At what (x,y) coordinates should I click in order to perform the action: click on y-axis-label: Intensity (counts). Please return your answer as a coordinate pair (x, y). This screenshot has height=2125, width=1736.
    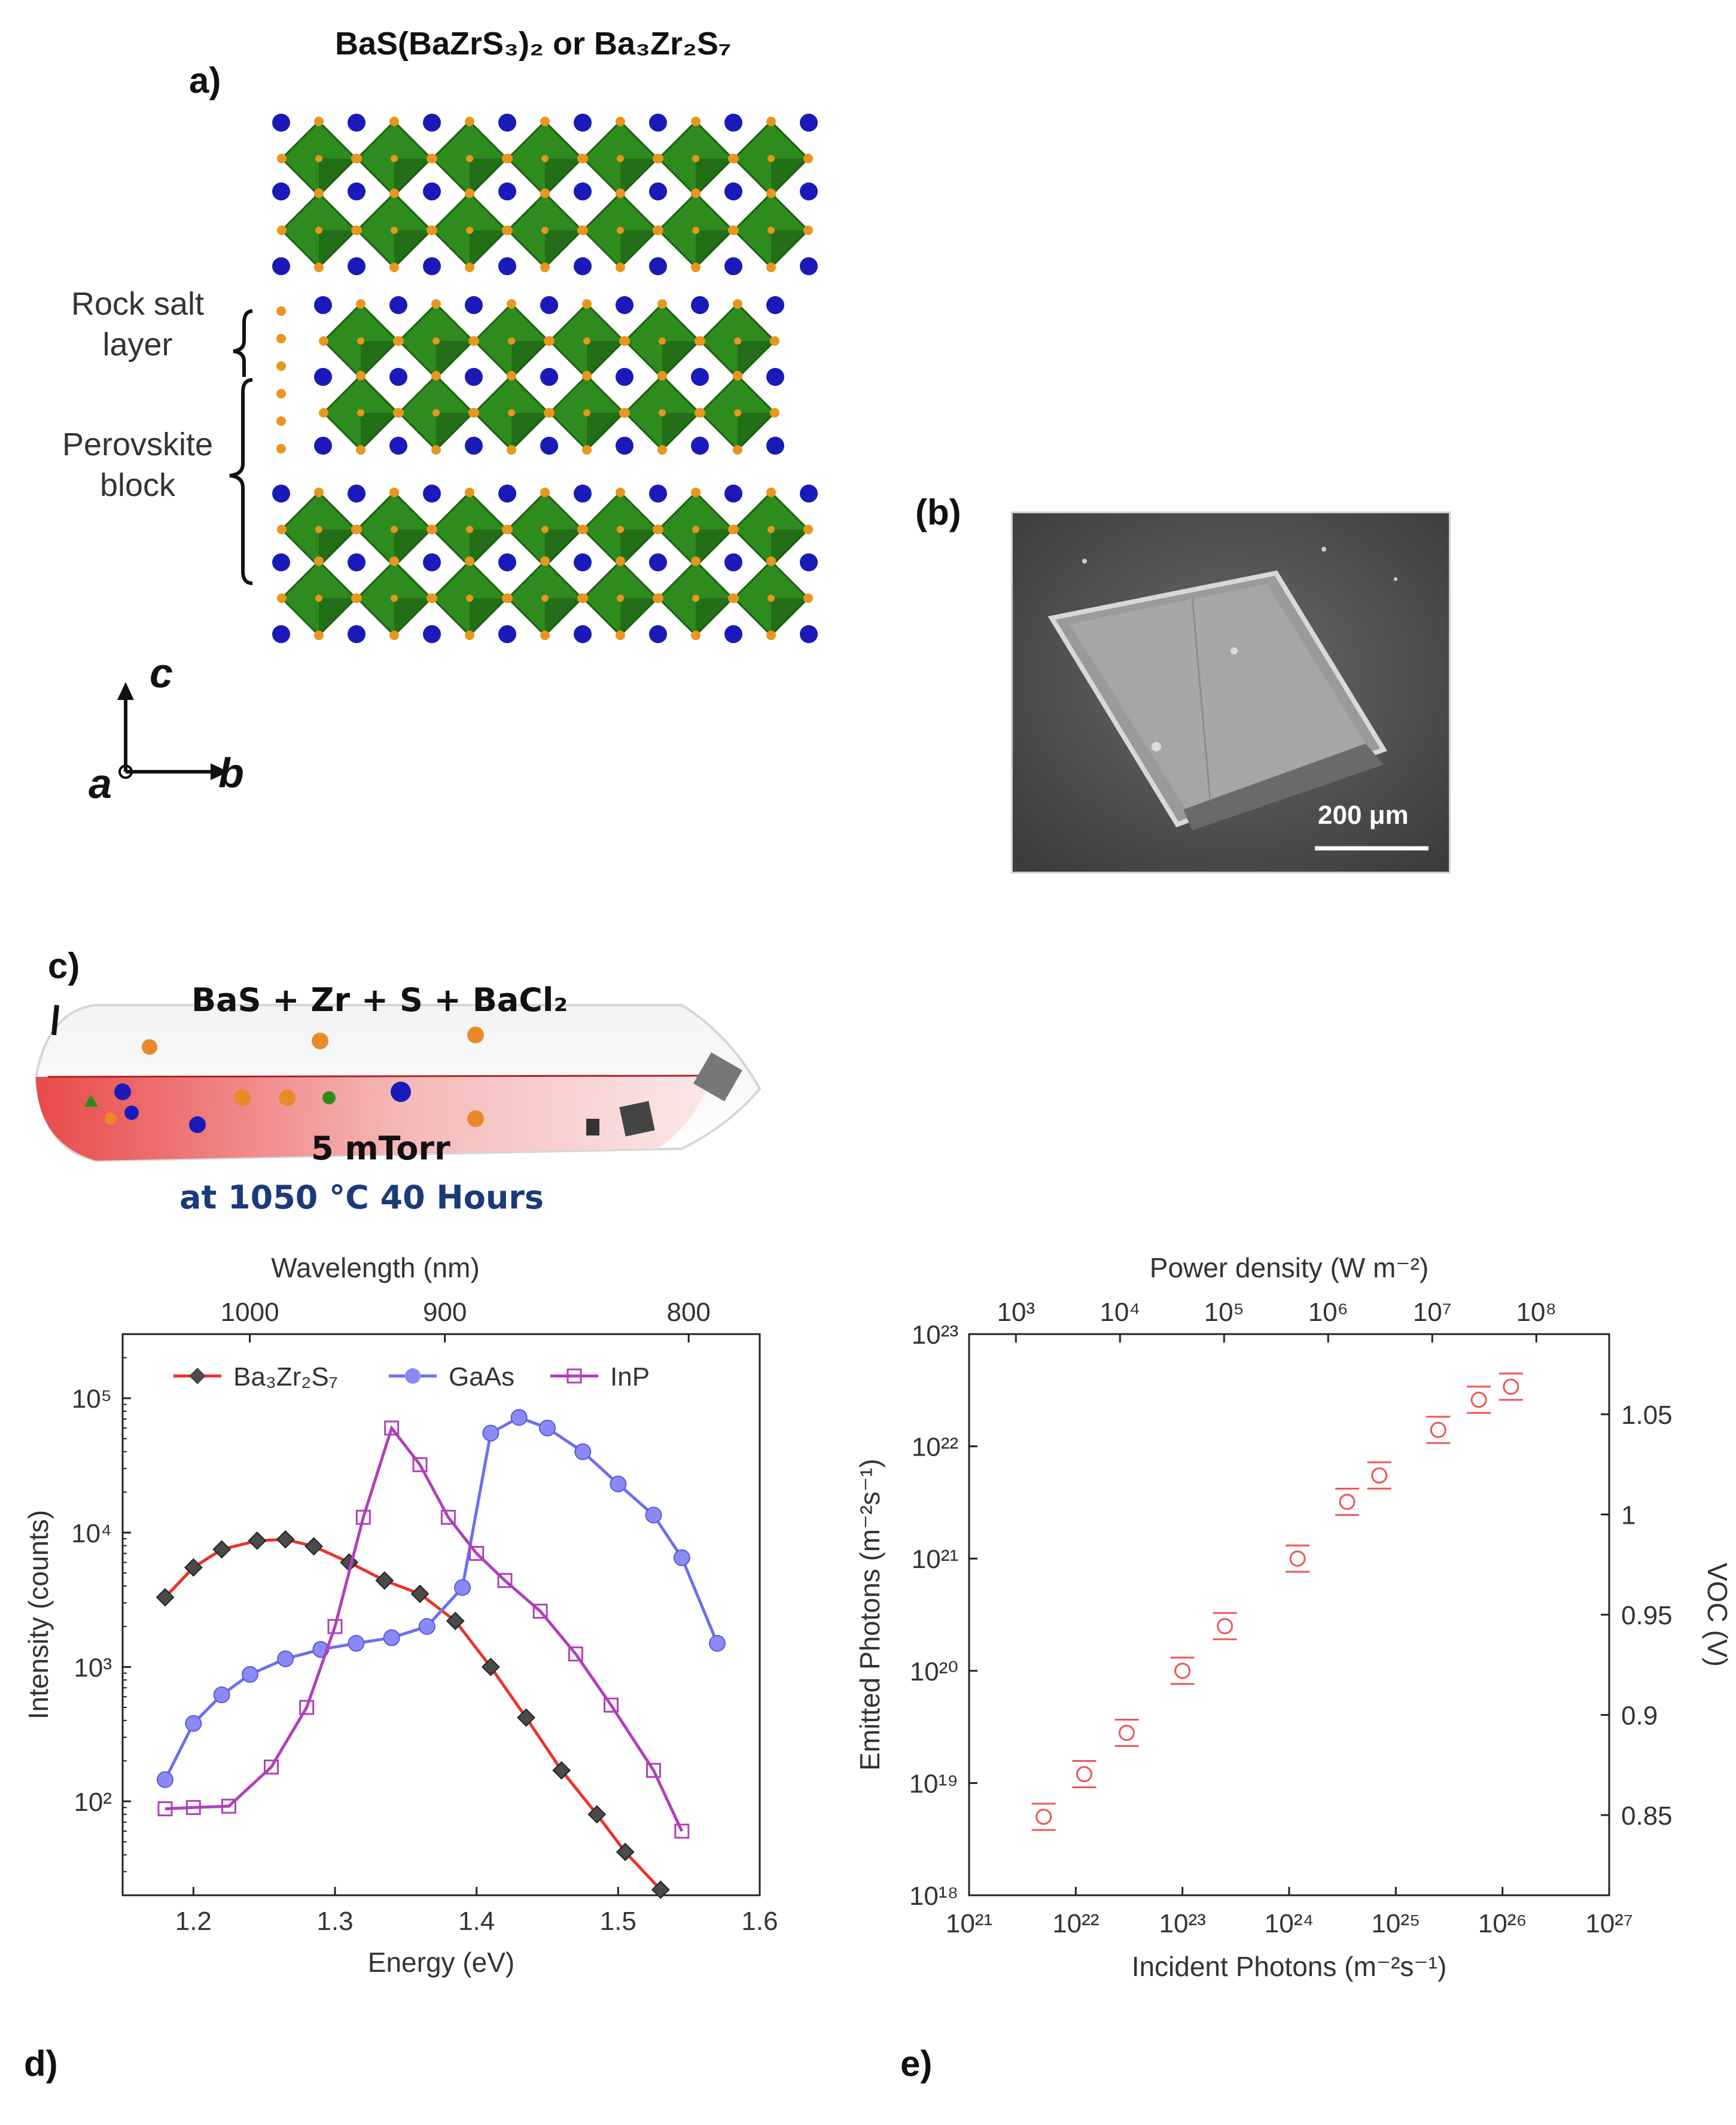
    Looking at the image, I should click on (38, 1614).